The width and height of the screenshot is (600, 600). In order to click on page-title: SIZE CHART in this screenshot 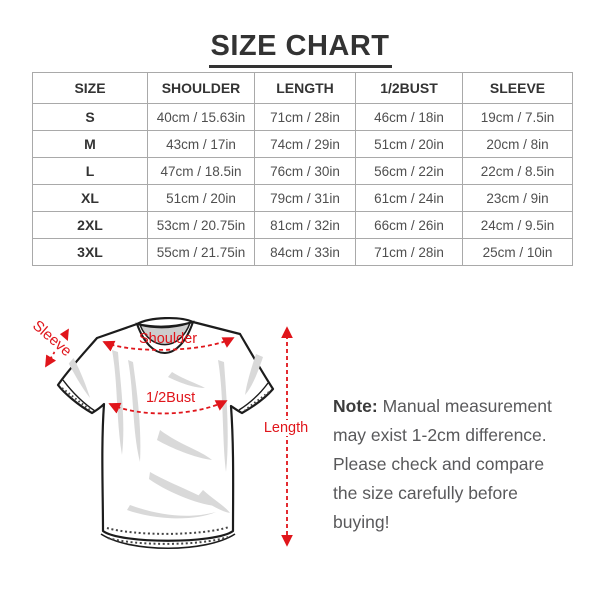, I will do `click(300, 49)`.